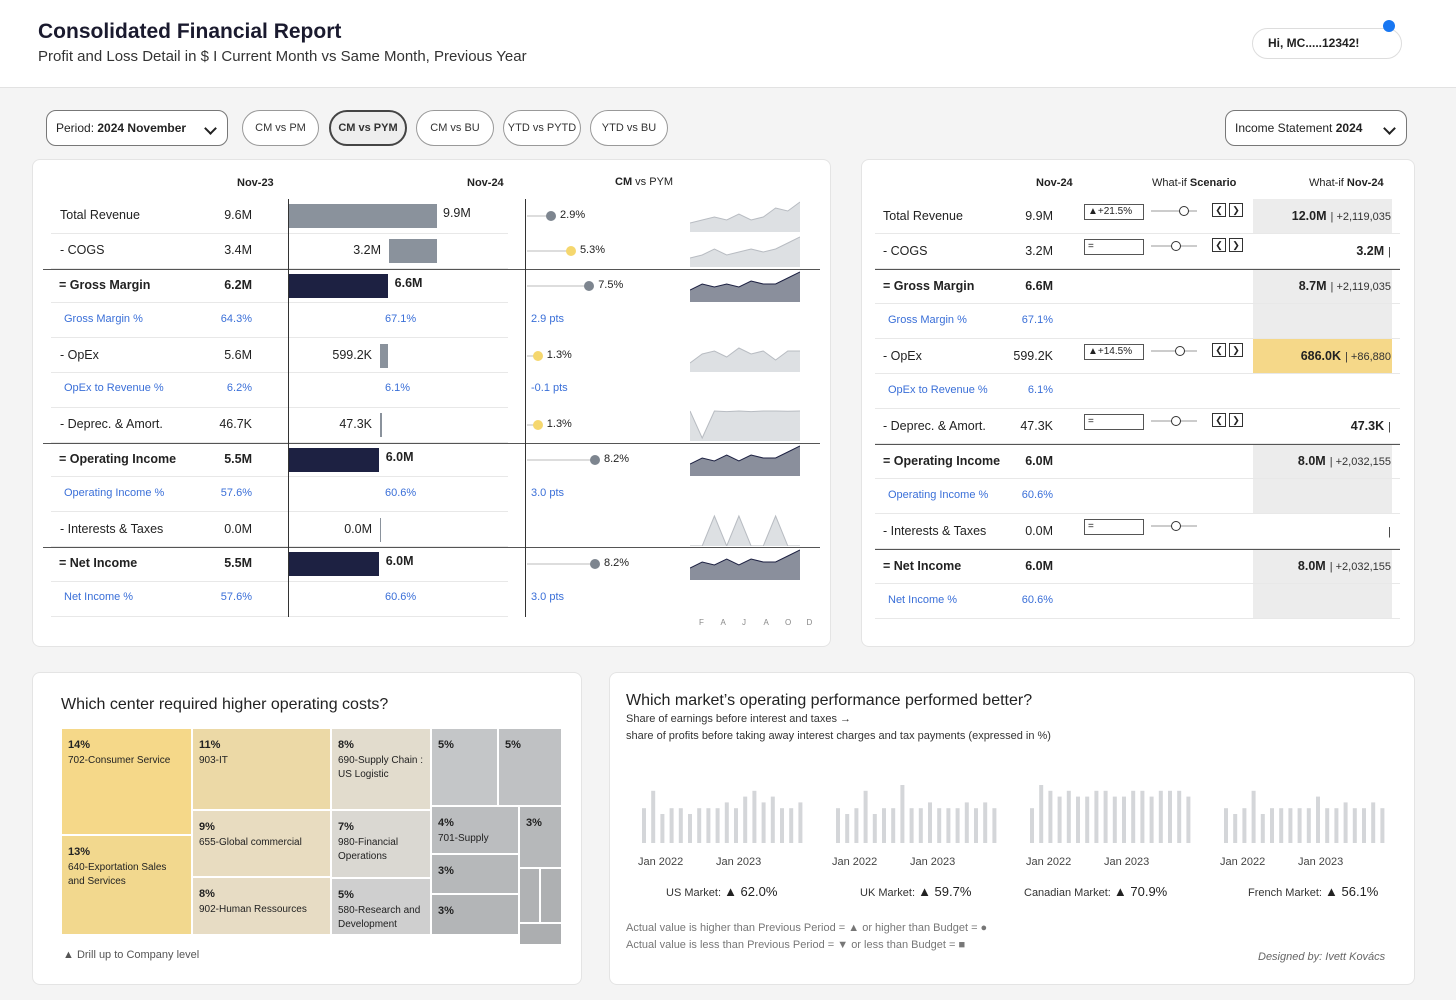  Describe the element at coordinates (280, 128) in the screenshot. I see `tab-cm-vs-pm: CM vs PM` at that location.